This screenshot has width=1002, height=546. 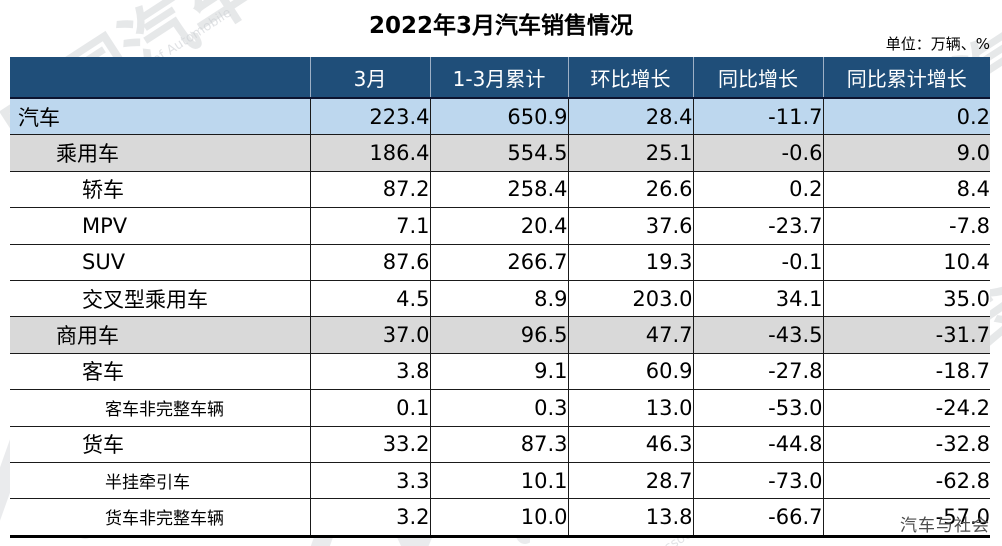 I want to click on cell-value: 33.2, so click(x=369, y=444).